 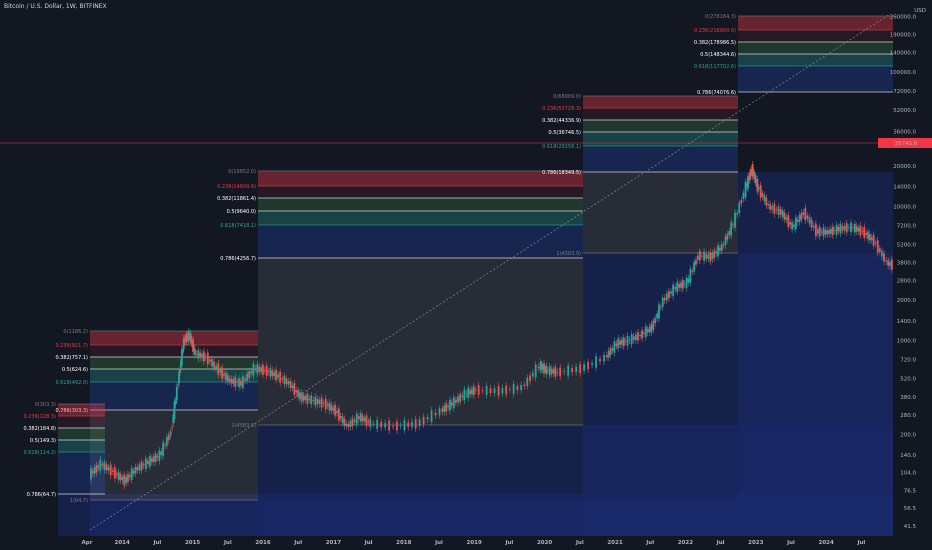 What do you see at coordinates (908, 398) in the screenshot?
I see `y-tick-label: 380.0` at bounding box center [908, 398].